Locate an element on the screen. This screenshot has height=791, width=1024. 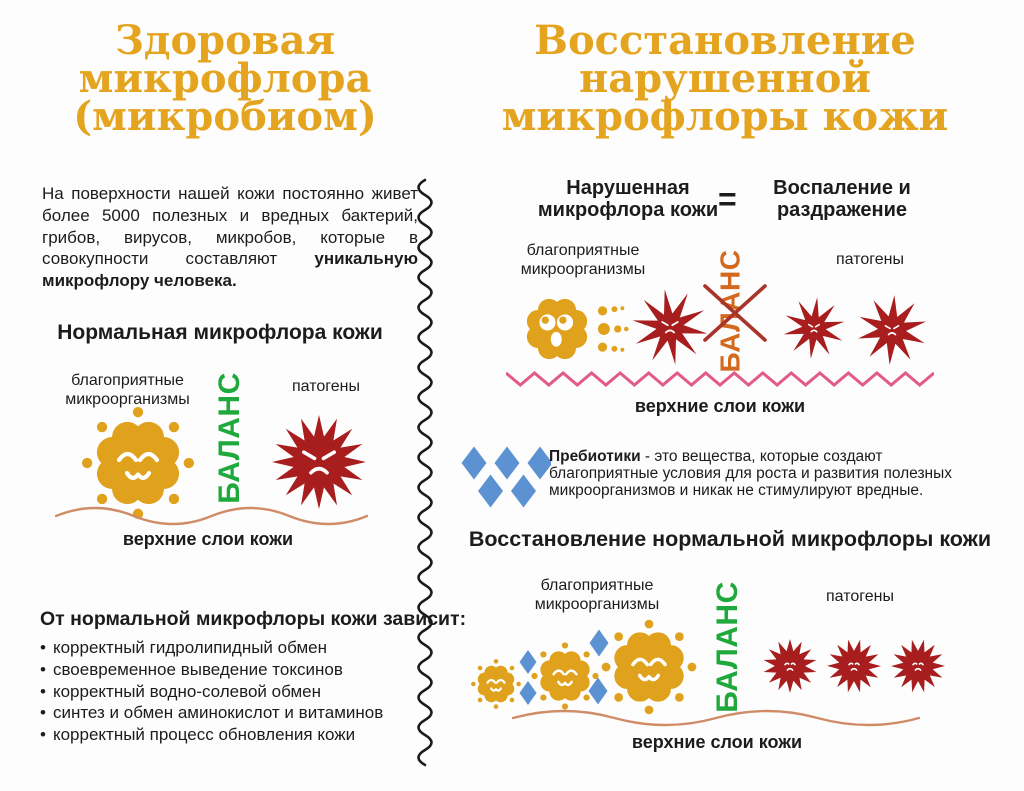
irritated-skin-zigzag-line is located at coordinates (720, 379).